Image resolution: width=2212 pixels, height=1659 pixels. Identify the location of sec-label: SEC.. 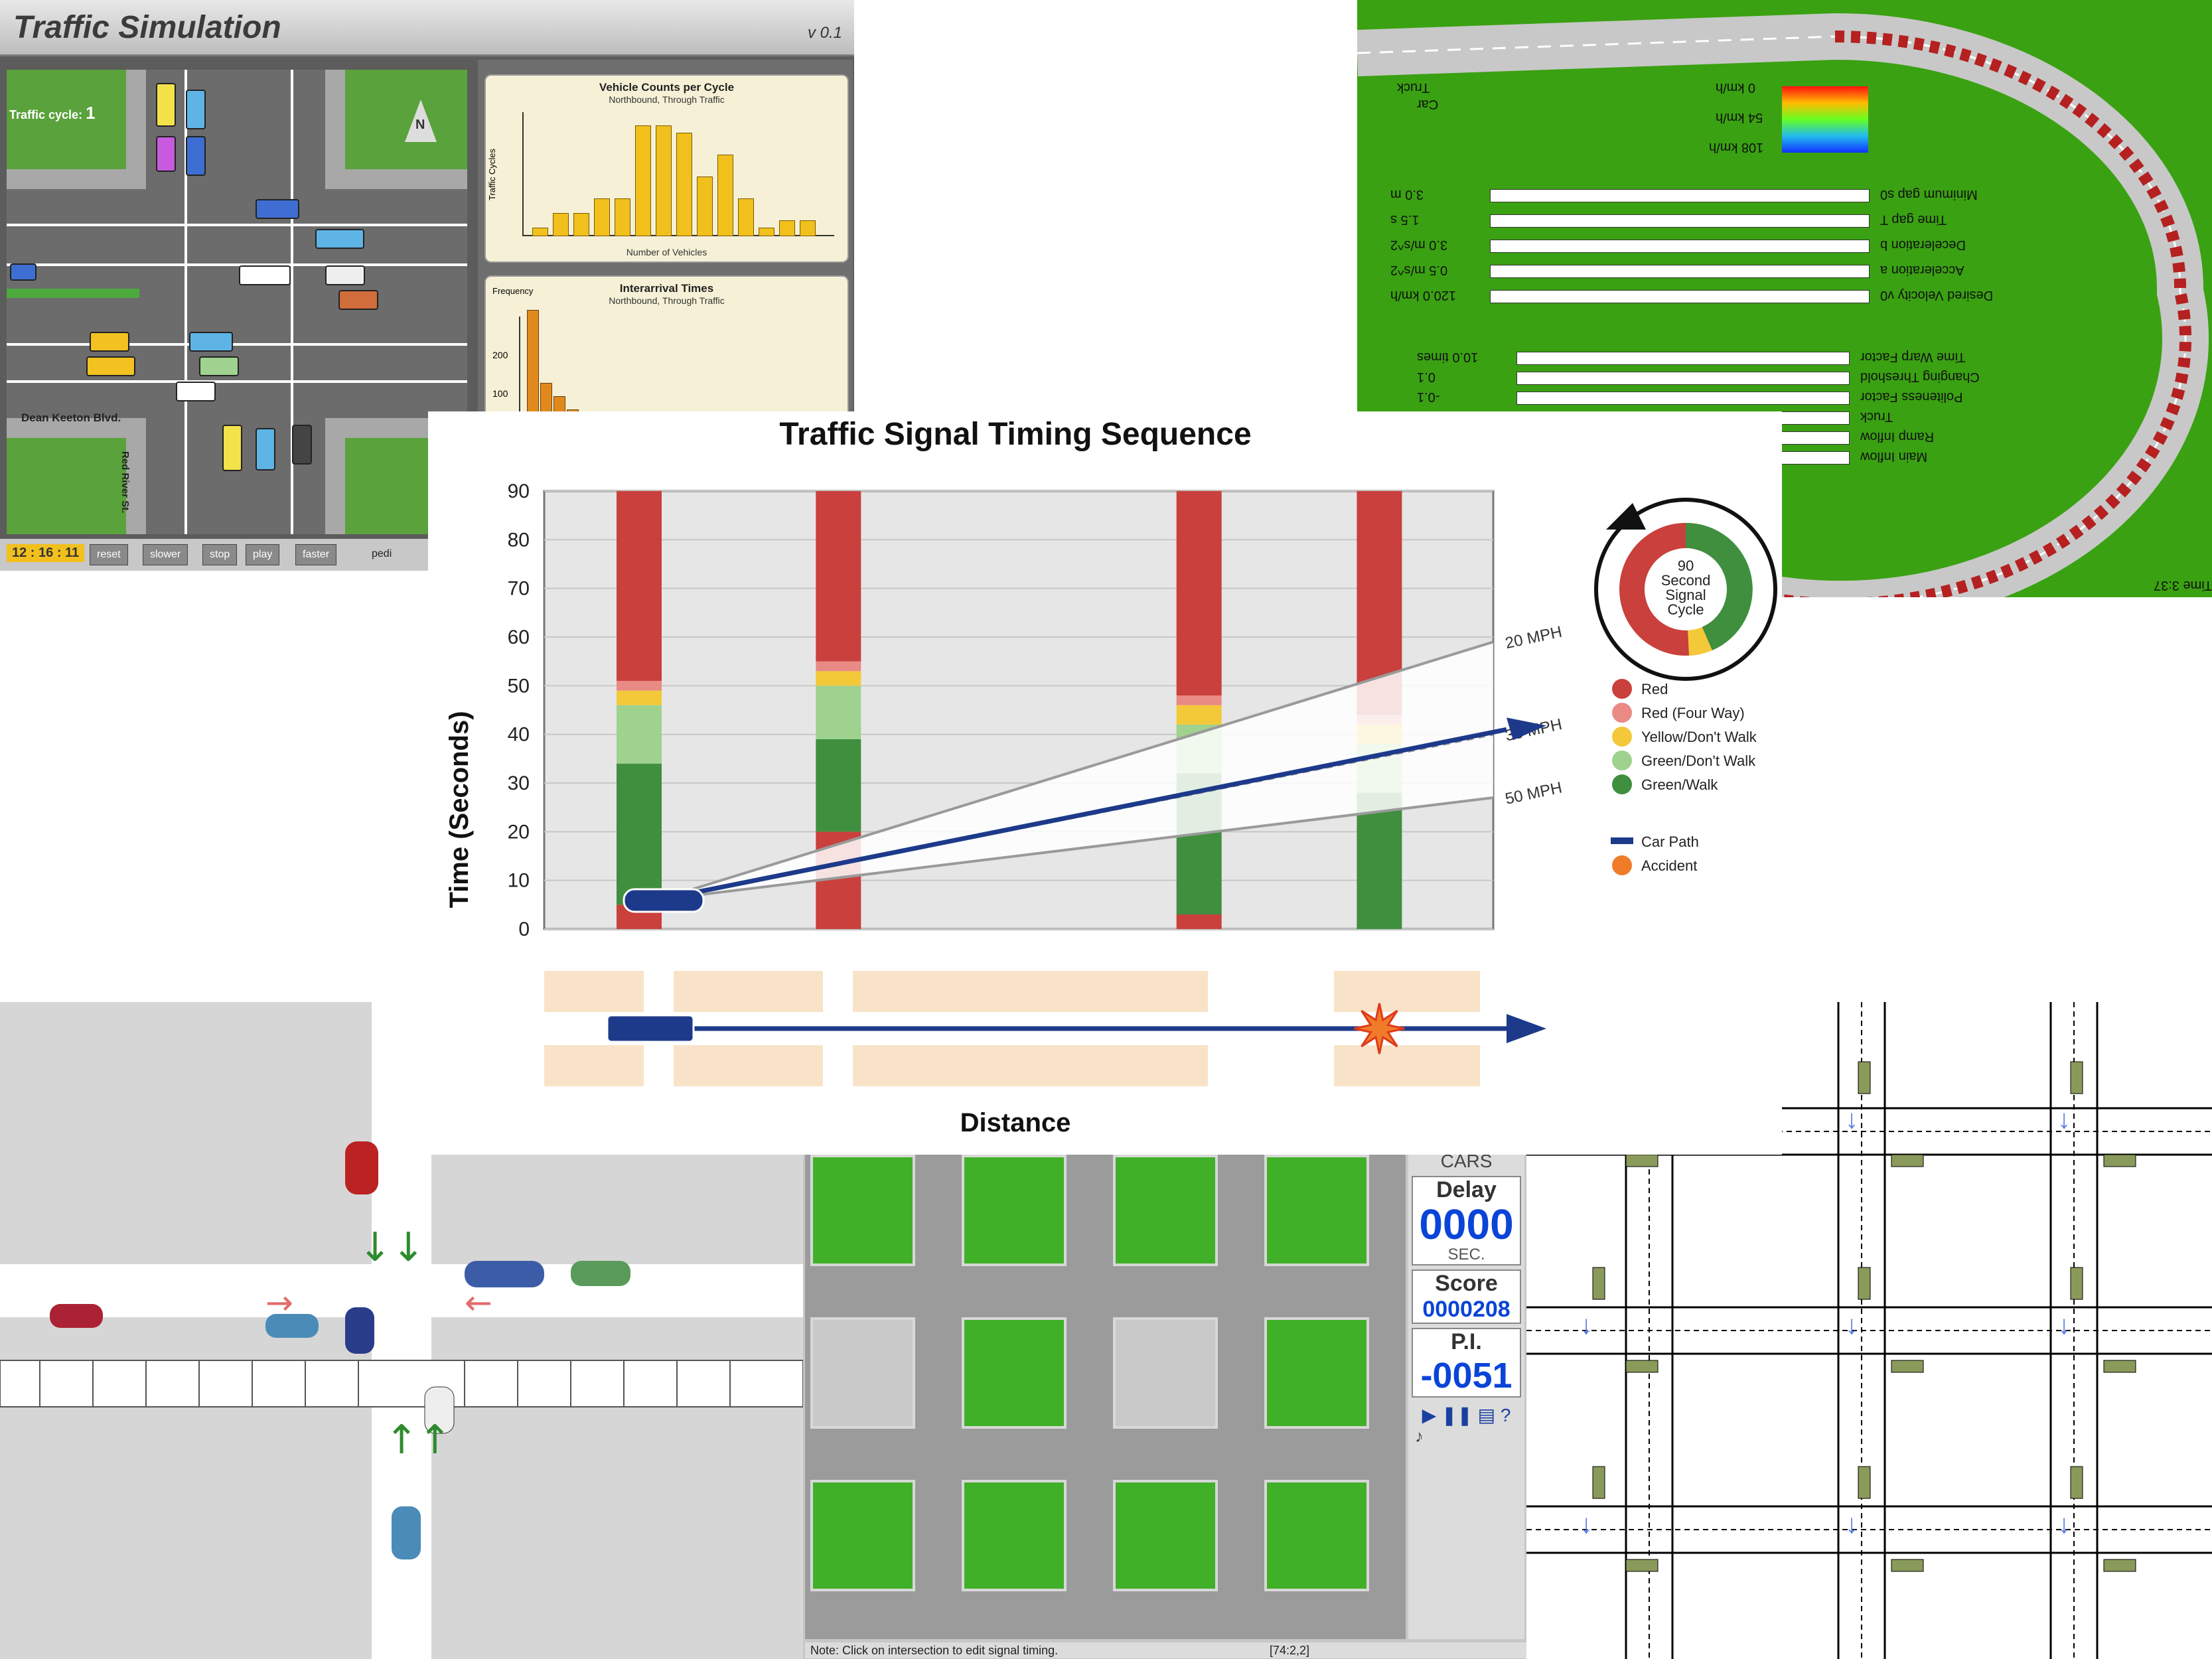
(1466, 1254).